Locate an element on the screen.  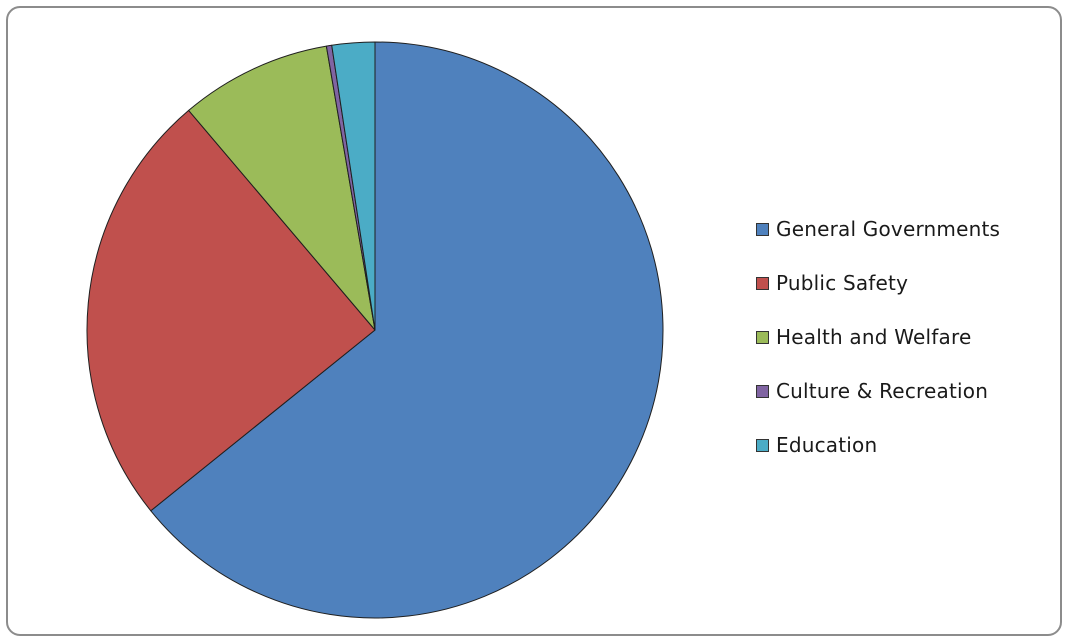
legend-label: Education is located at coordinates (827, 445).